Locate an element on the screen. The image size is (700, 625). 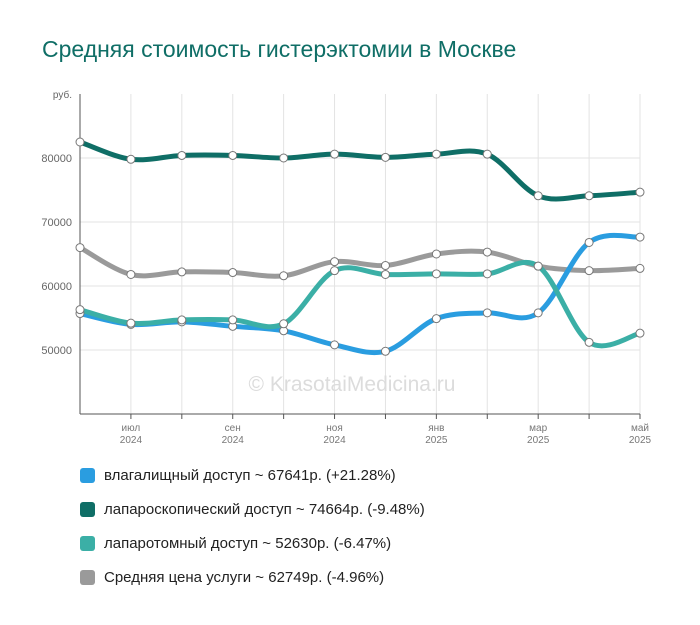
x-tick-month: июл is located at coordinates (131, 428).